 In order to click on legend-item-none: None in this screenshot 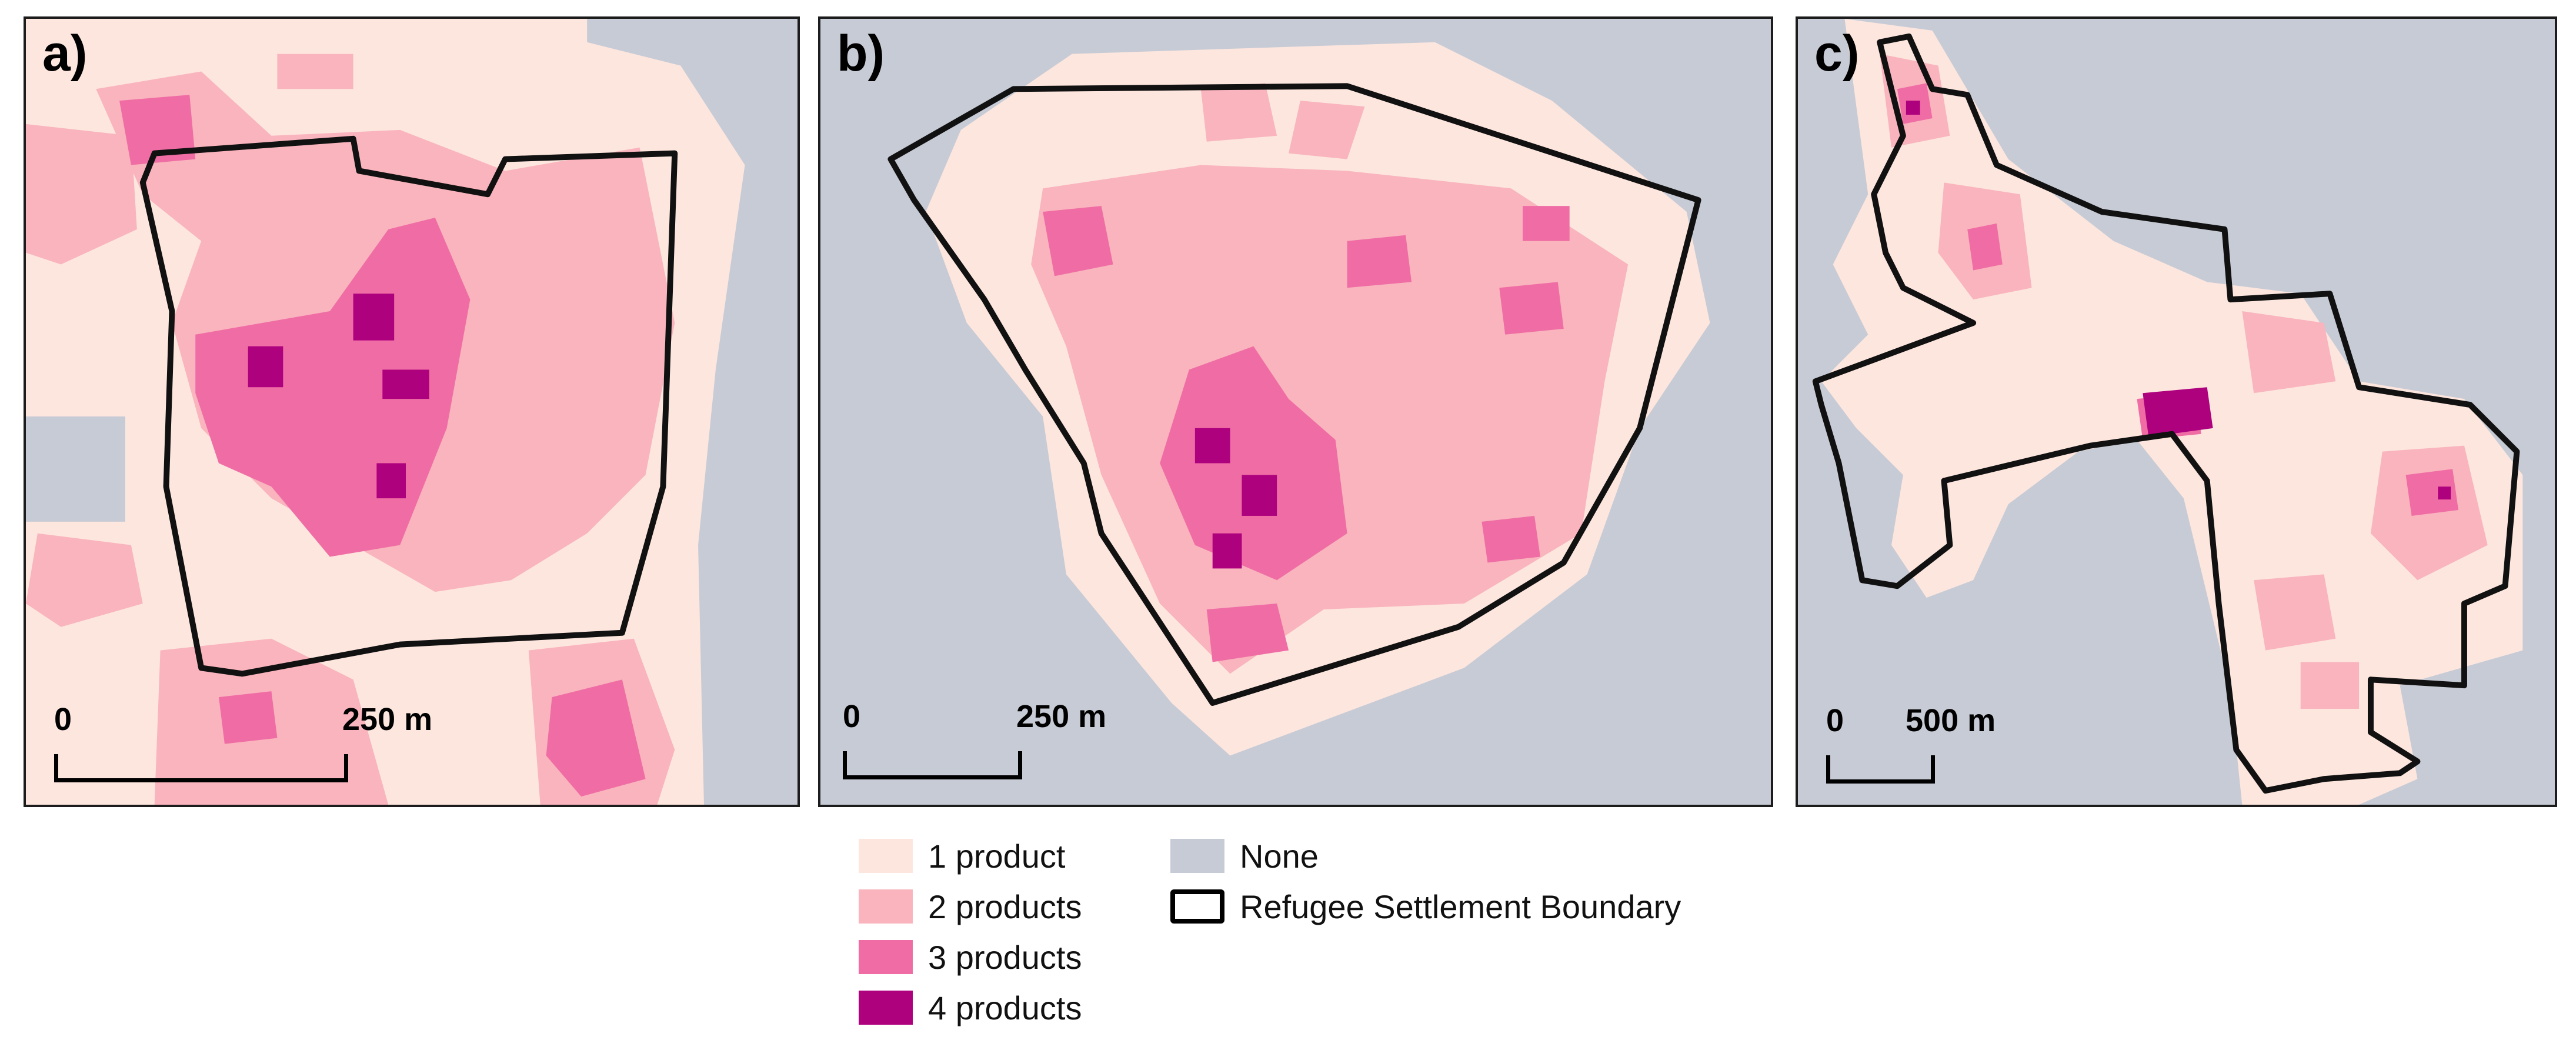, I will do `click(1244, 856)`.